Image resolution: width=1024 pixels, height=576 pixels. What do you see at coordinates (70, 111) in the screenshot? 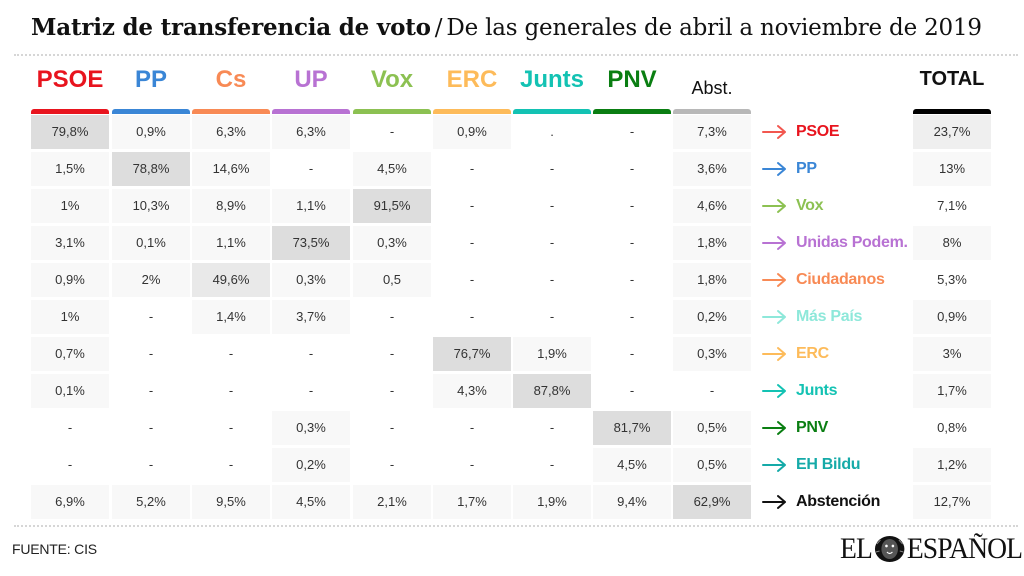
I see `column-bar-psoe` at bounding box center [70, 111].